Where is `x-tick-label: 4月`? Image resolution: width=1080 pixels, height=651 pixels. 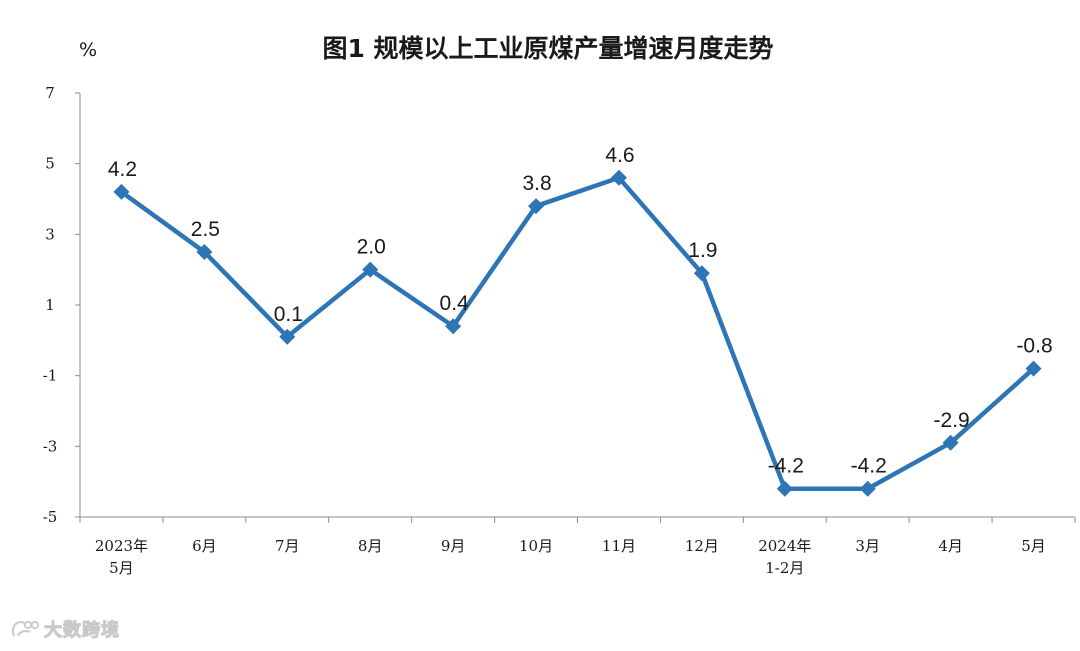 x-tick-label: 4月 is located at coordinates (950, 546).